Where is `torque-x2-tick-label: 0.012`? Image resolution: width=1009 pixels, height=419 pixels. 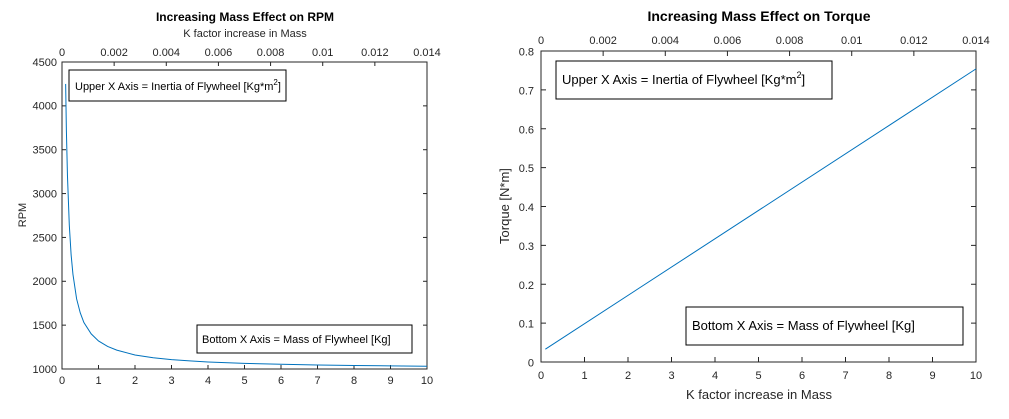 torque-x2-tick-label: 0.012 is located at coordinates (914, 41).